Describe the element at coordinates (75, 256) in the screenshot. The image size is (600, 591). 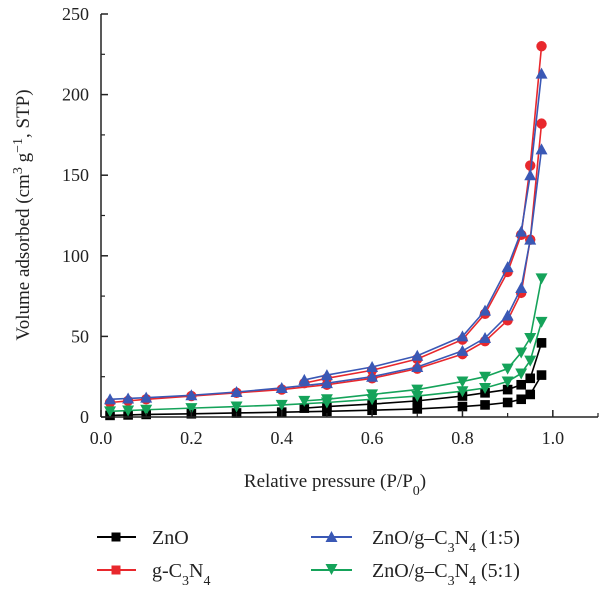
I see `y-tick-label: 100` at that location.